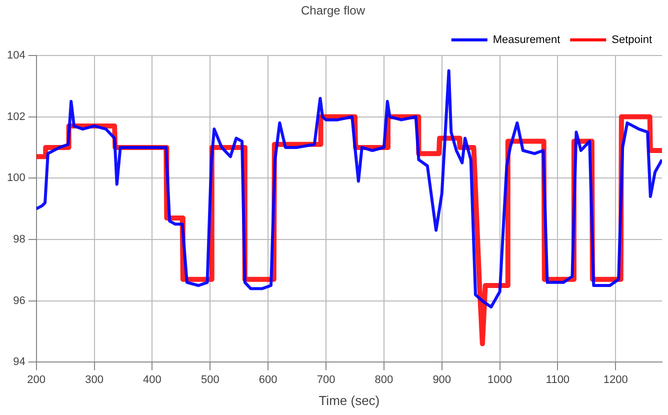 This screenshot has height=415, width=668. I want to click on chart-title: Charge flow, so click(333, 11).